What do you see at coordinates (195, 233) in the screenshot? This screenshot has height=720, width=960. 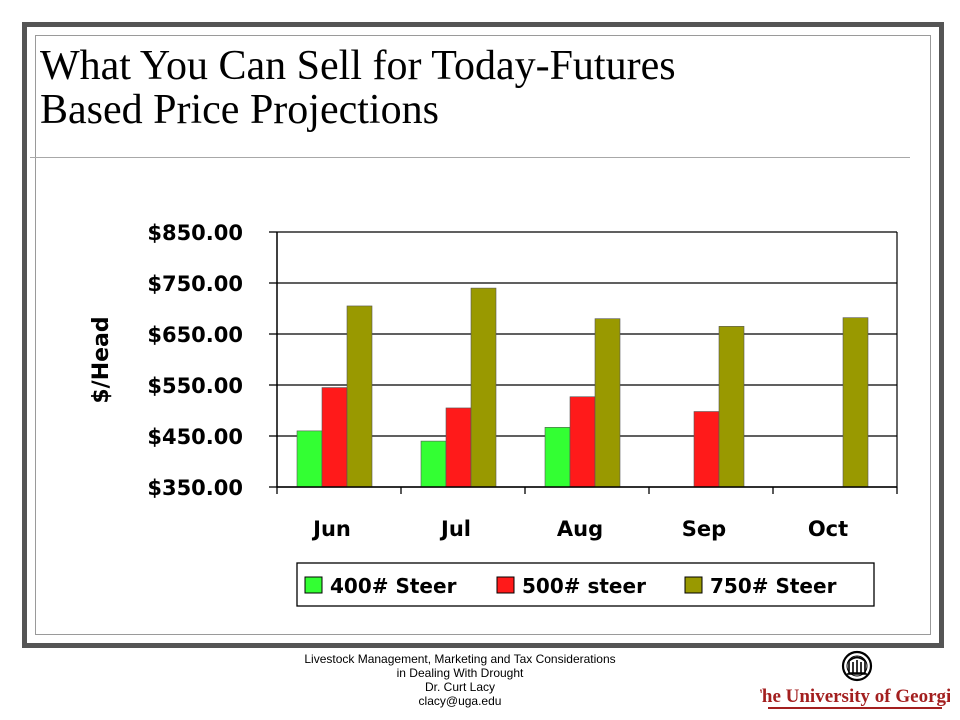 I see `y-tick-label: $850.00` at bounding box center [195, 233].